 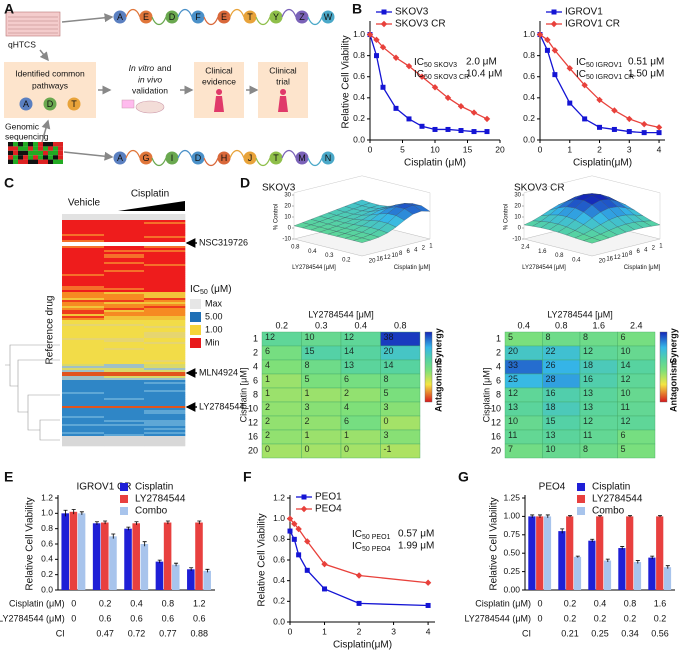 What do you see at coordinates (602, 163) in the screenshot?
I see `x-axis-label: Cisplatin(μM)` at bounding box center [602, 163].